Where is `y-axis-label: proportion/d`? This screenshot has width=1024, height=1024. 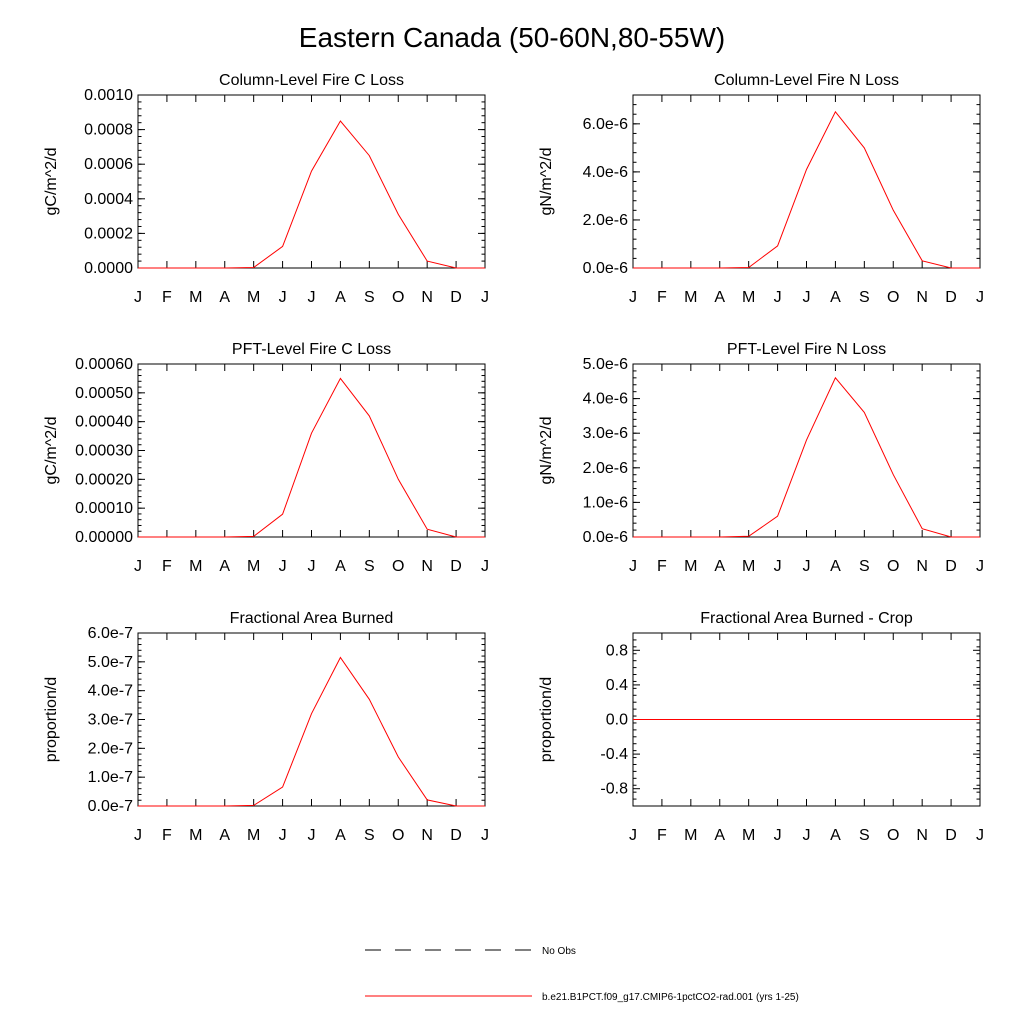 y-axis-label: proportion/d is located at coordinates (546, 719).